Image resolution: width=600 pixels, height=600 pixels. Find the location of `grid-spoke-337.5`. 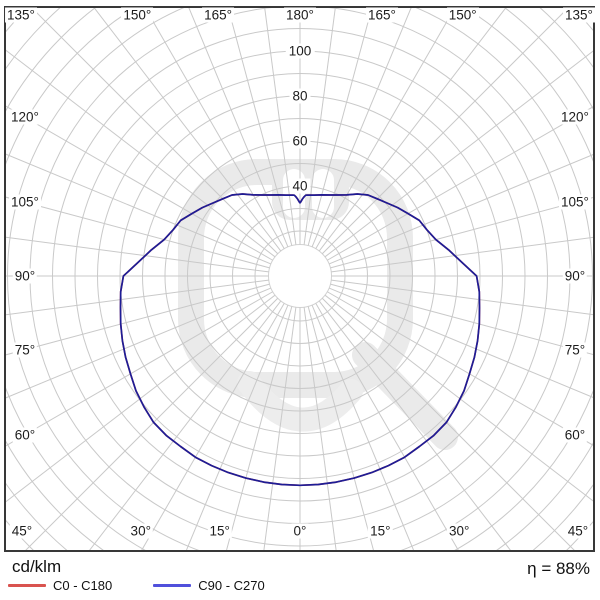

grid-spoke-337.5 is located at coordinates (237, 427).